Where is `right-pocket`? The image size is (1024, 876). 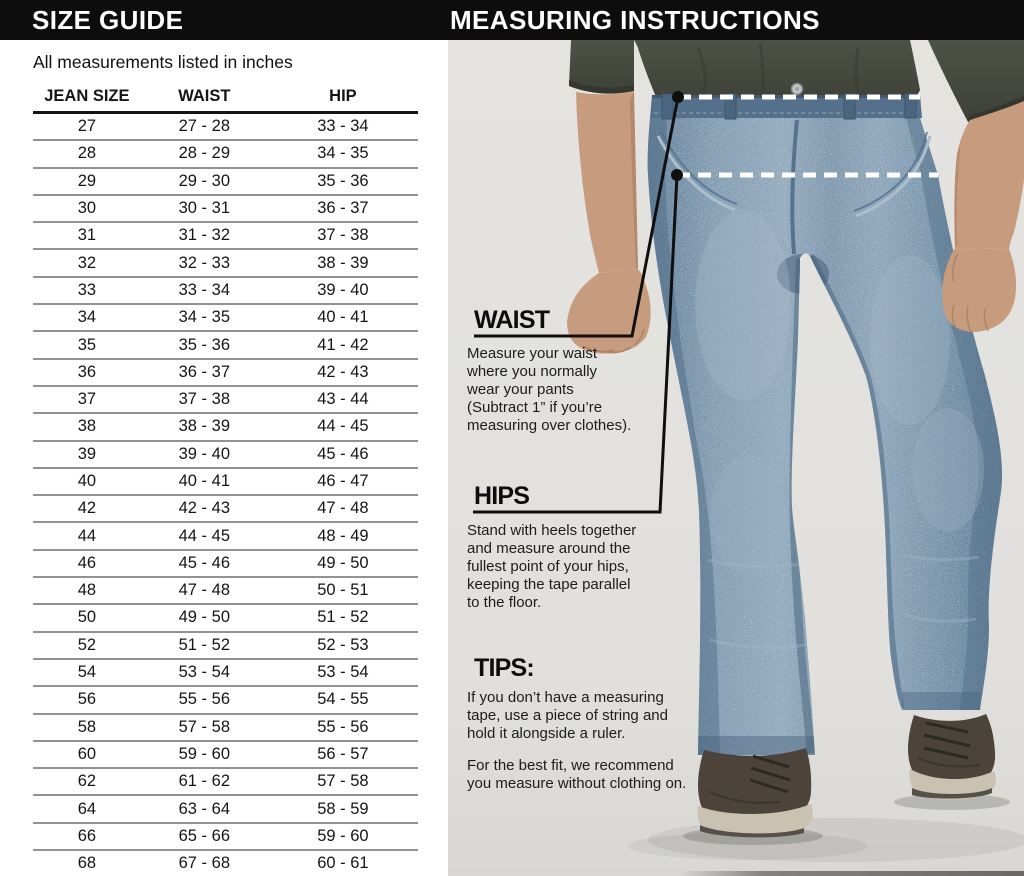 right-pocket is located at coordinates (893, 176).